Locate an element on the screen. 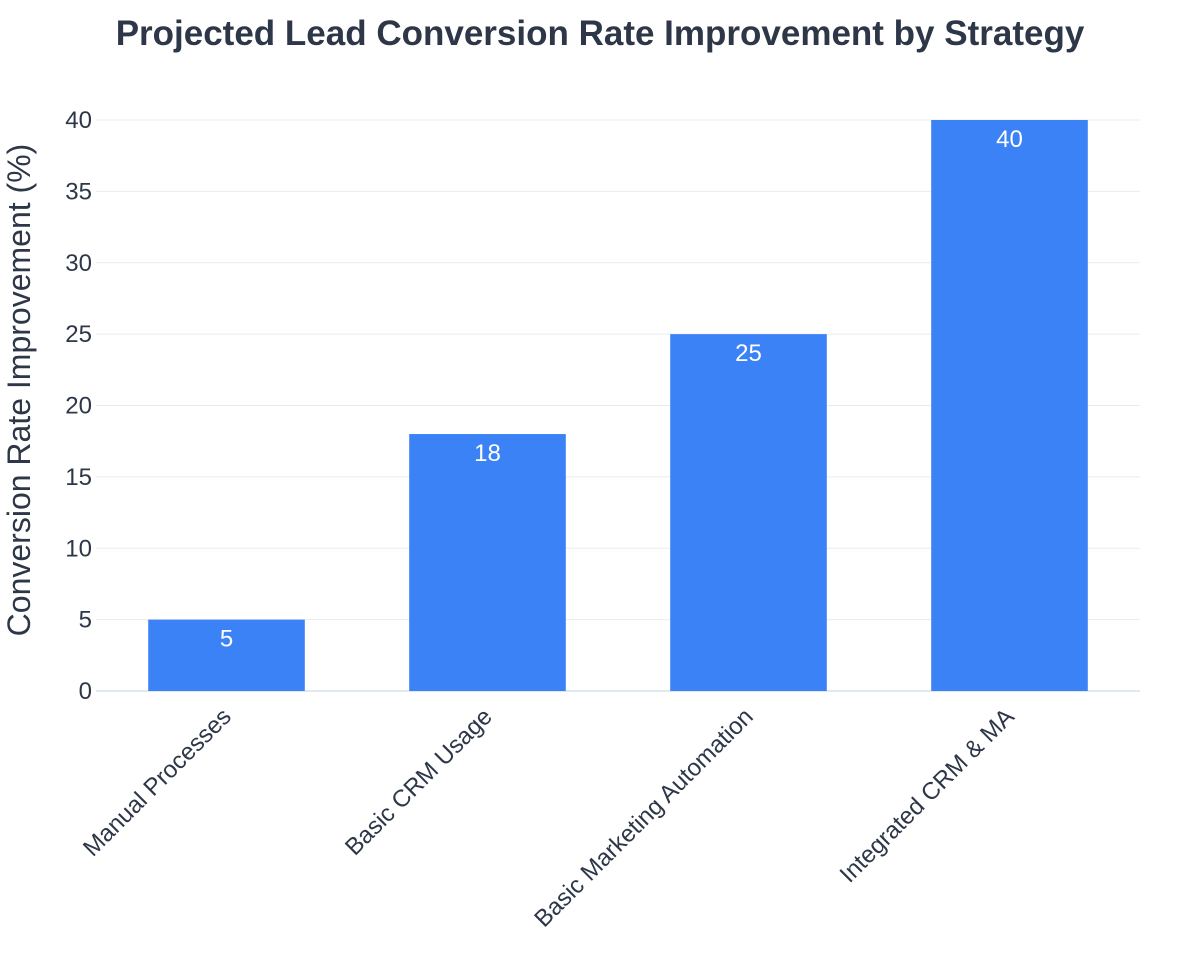 Image resolution: width=1200 pixels, height=975 pixels. bar-value-label-1: 5 is located at coordinates (226, 639).